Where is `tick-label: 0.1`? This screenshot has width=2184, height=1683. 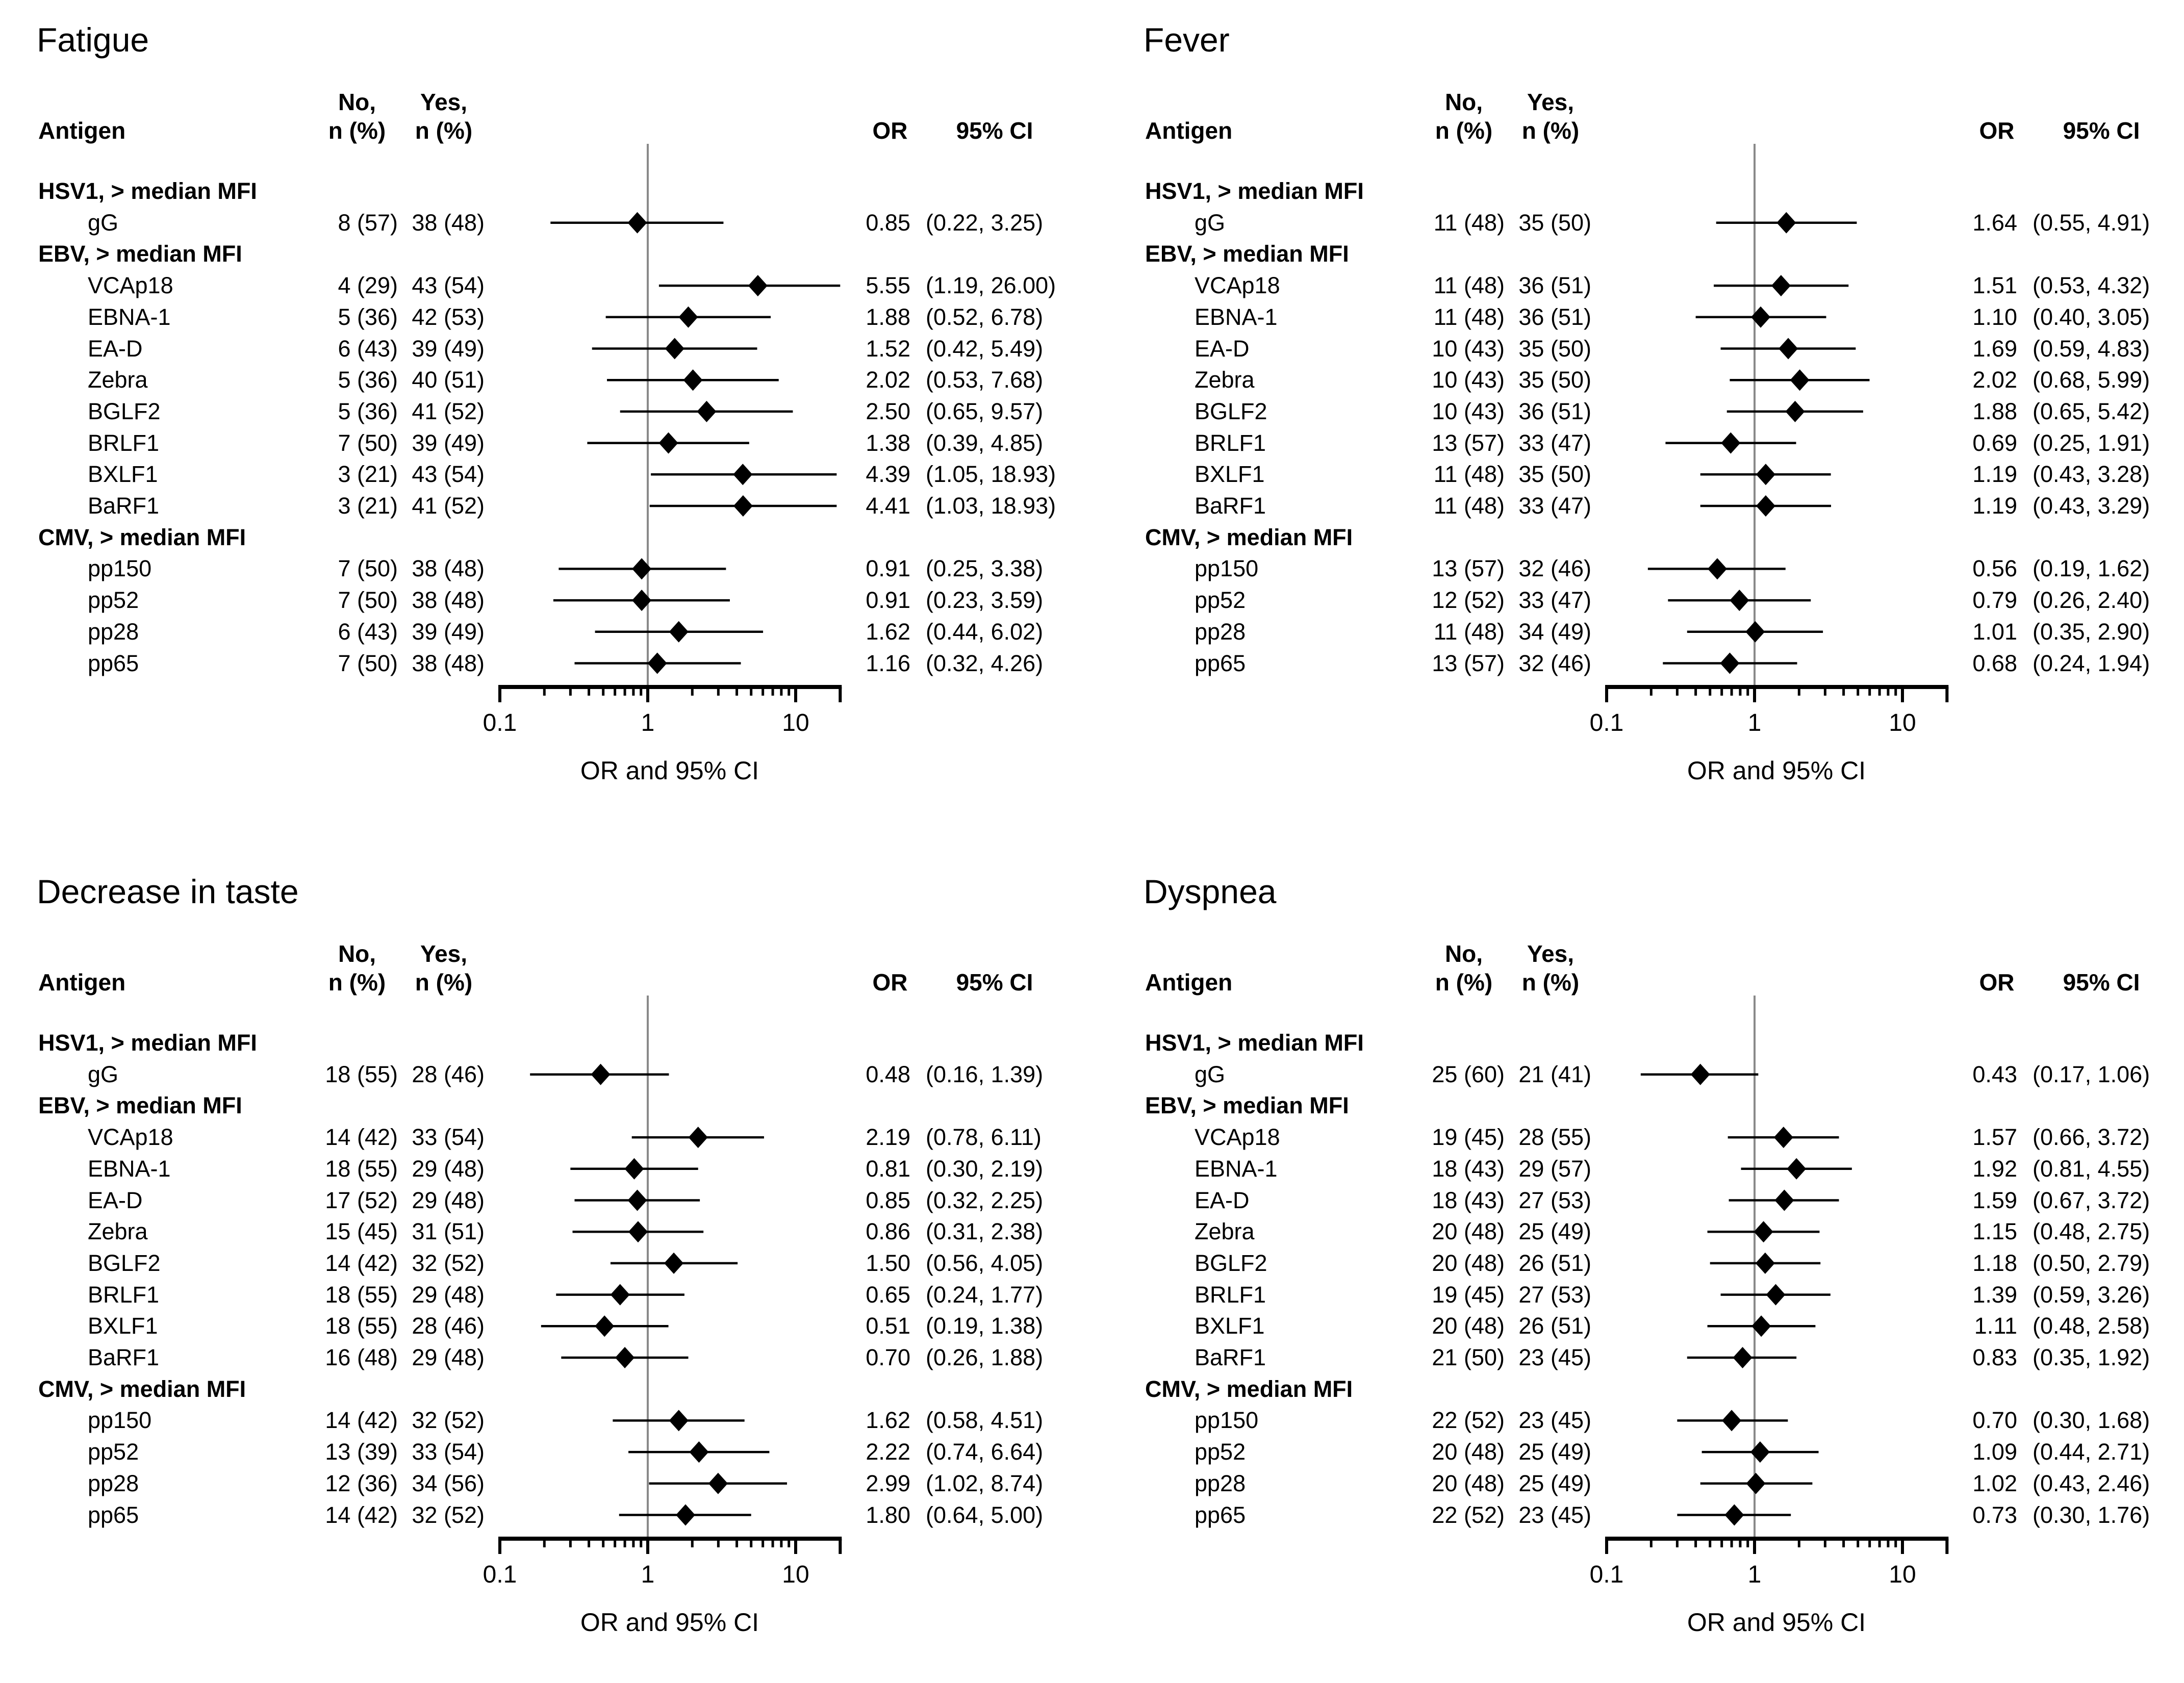 tick-label: 0.1 is located at coordinates (1606, 1574).